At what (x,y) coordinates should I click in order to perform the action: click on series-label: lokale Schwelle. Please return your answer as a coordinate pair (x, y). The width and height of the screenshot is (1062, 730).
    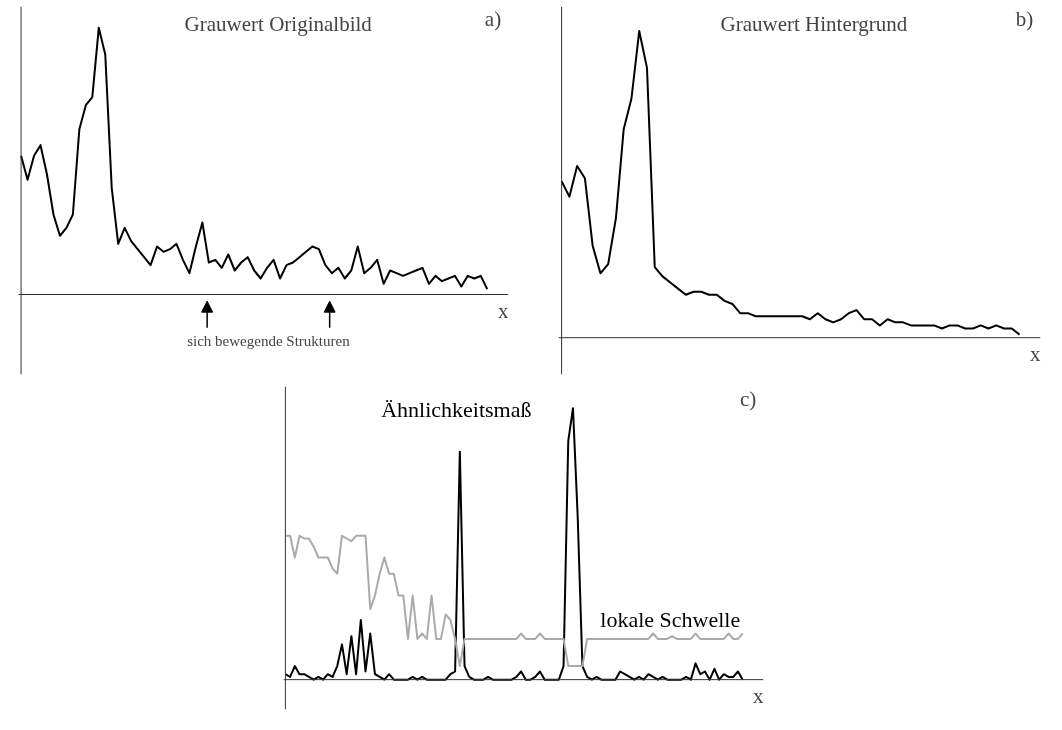
    Looking at the image, I should click on (670, 619).